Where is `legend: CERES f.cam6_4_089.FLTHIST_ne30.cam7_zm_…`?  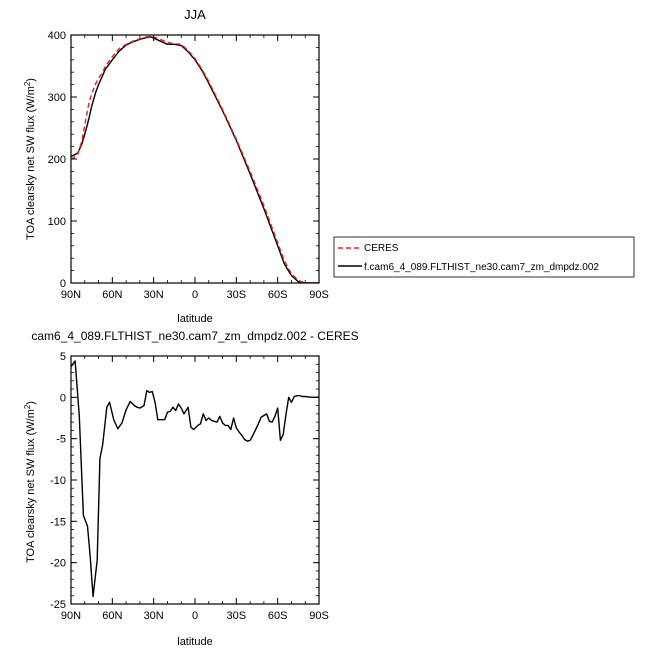 legend: CERES f.cam6_4_089.FLTHIST_ne30.cam7_zm_… is located at coordinates (484, 257).